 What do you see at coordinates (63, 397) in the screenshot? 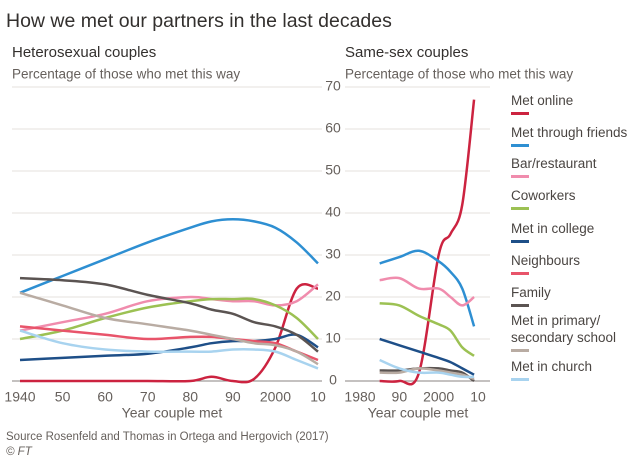
I see `x-tick-label: 50` at bounding box center [63, 397].